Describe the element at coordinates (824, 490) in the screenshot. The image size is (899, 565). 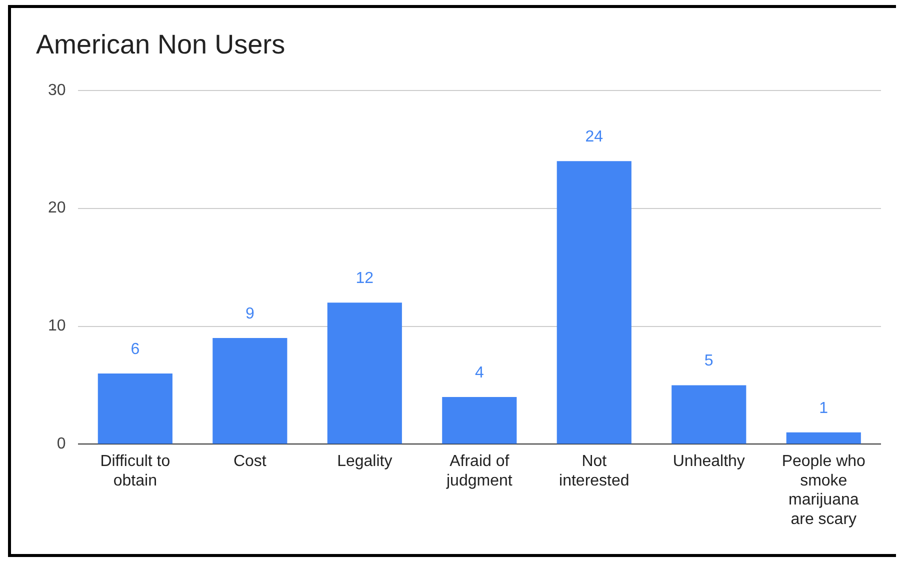
I see `x-tick-label: People who smoke marijuana are scary` at that location.